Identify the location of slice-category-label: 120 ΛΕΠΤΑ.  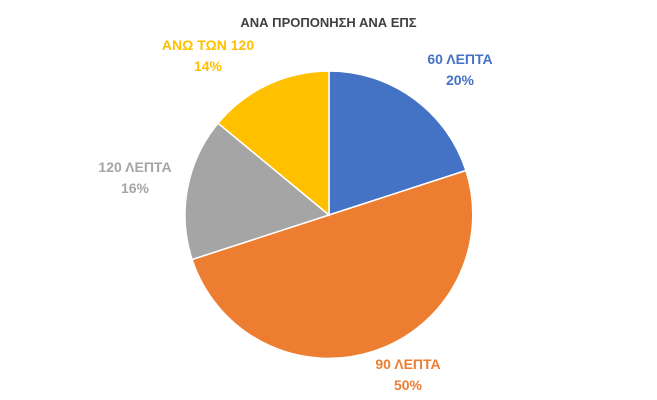
(134, 167).